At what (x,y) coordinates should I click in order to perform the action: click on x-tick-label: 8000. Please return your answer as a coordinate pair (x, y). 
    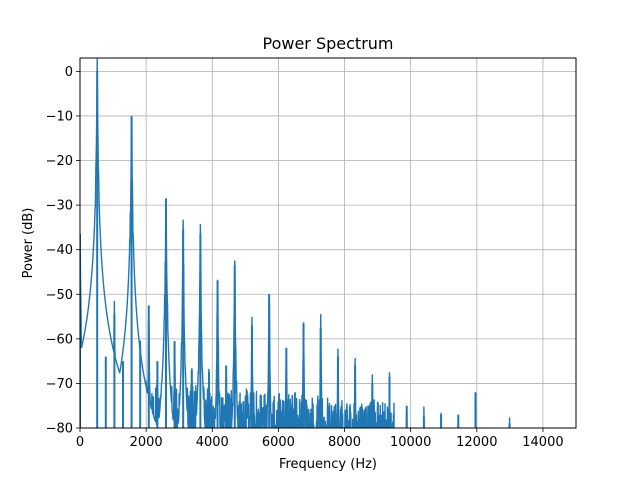
    Looking at the image, I should click on (344, 442).